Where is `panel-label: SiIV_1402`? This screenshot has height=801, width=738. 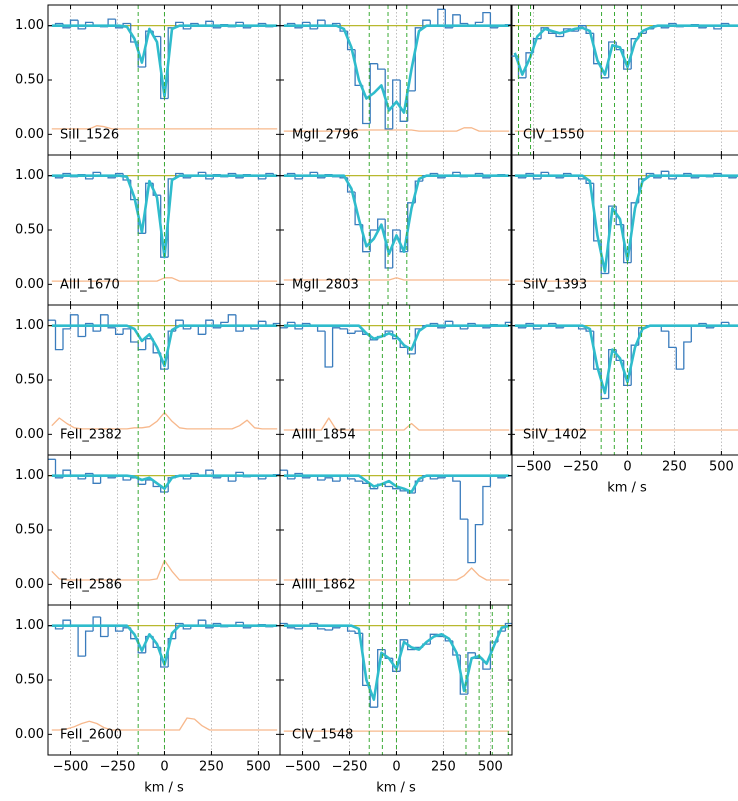 panel-label: SiIV_1402 is located at coordinates (555, 435).